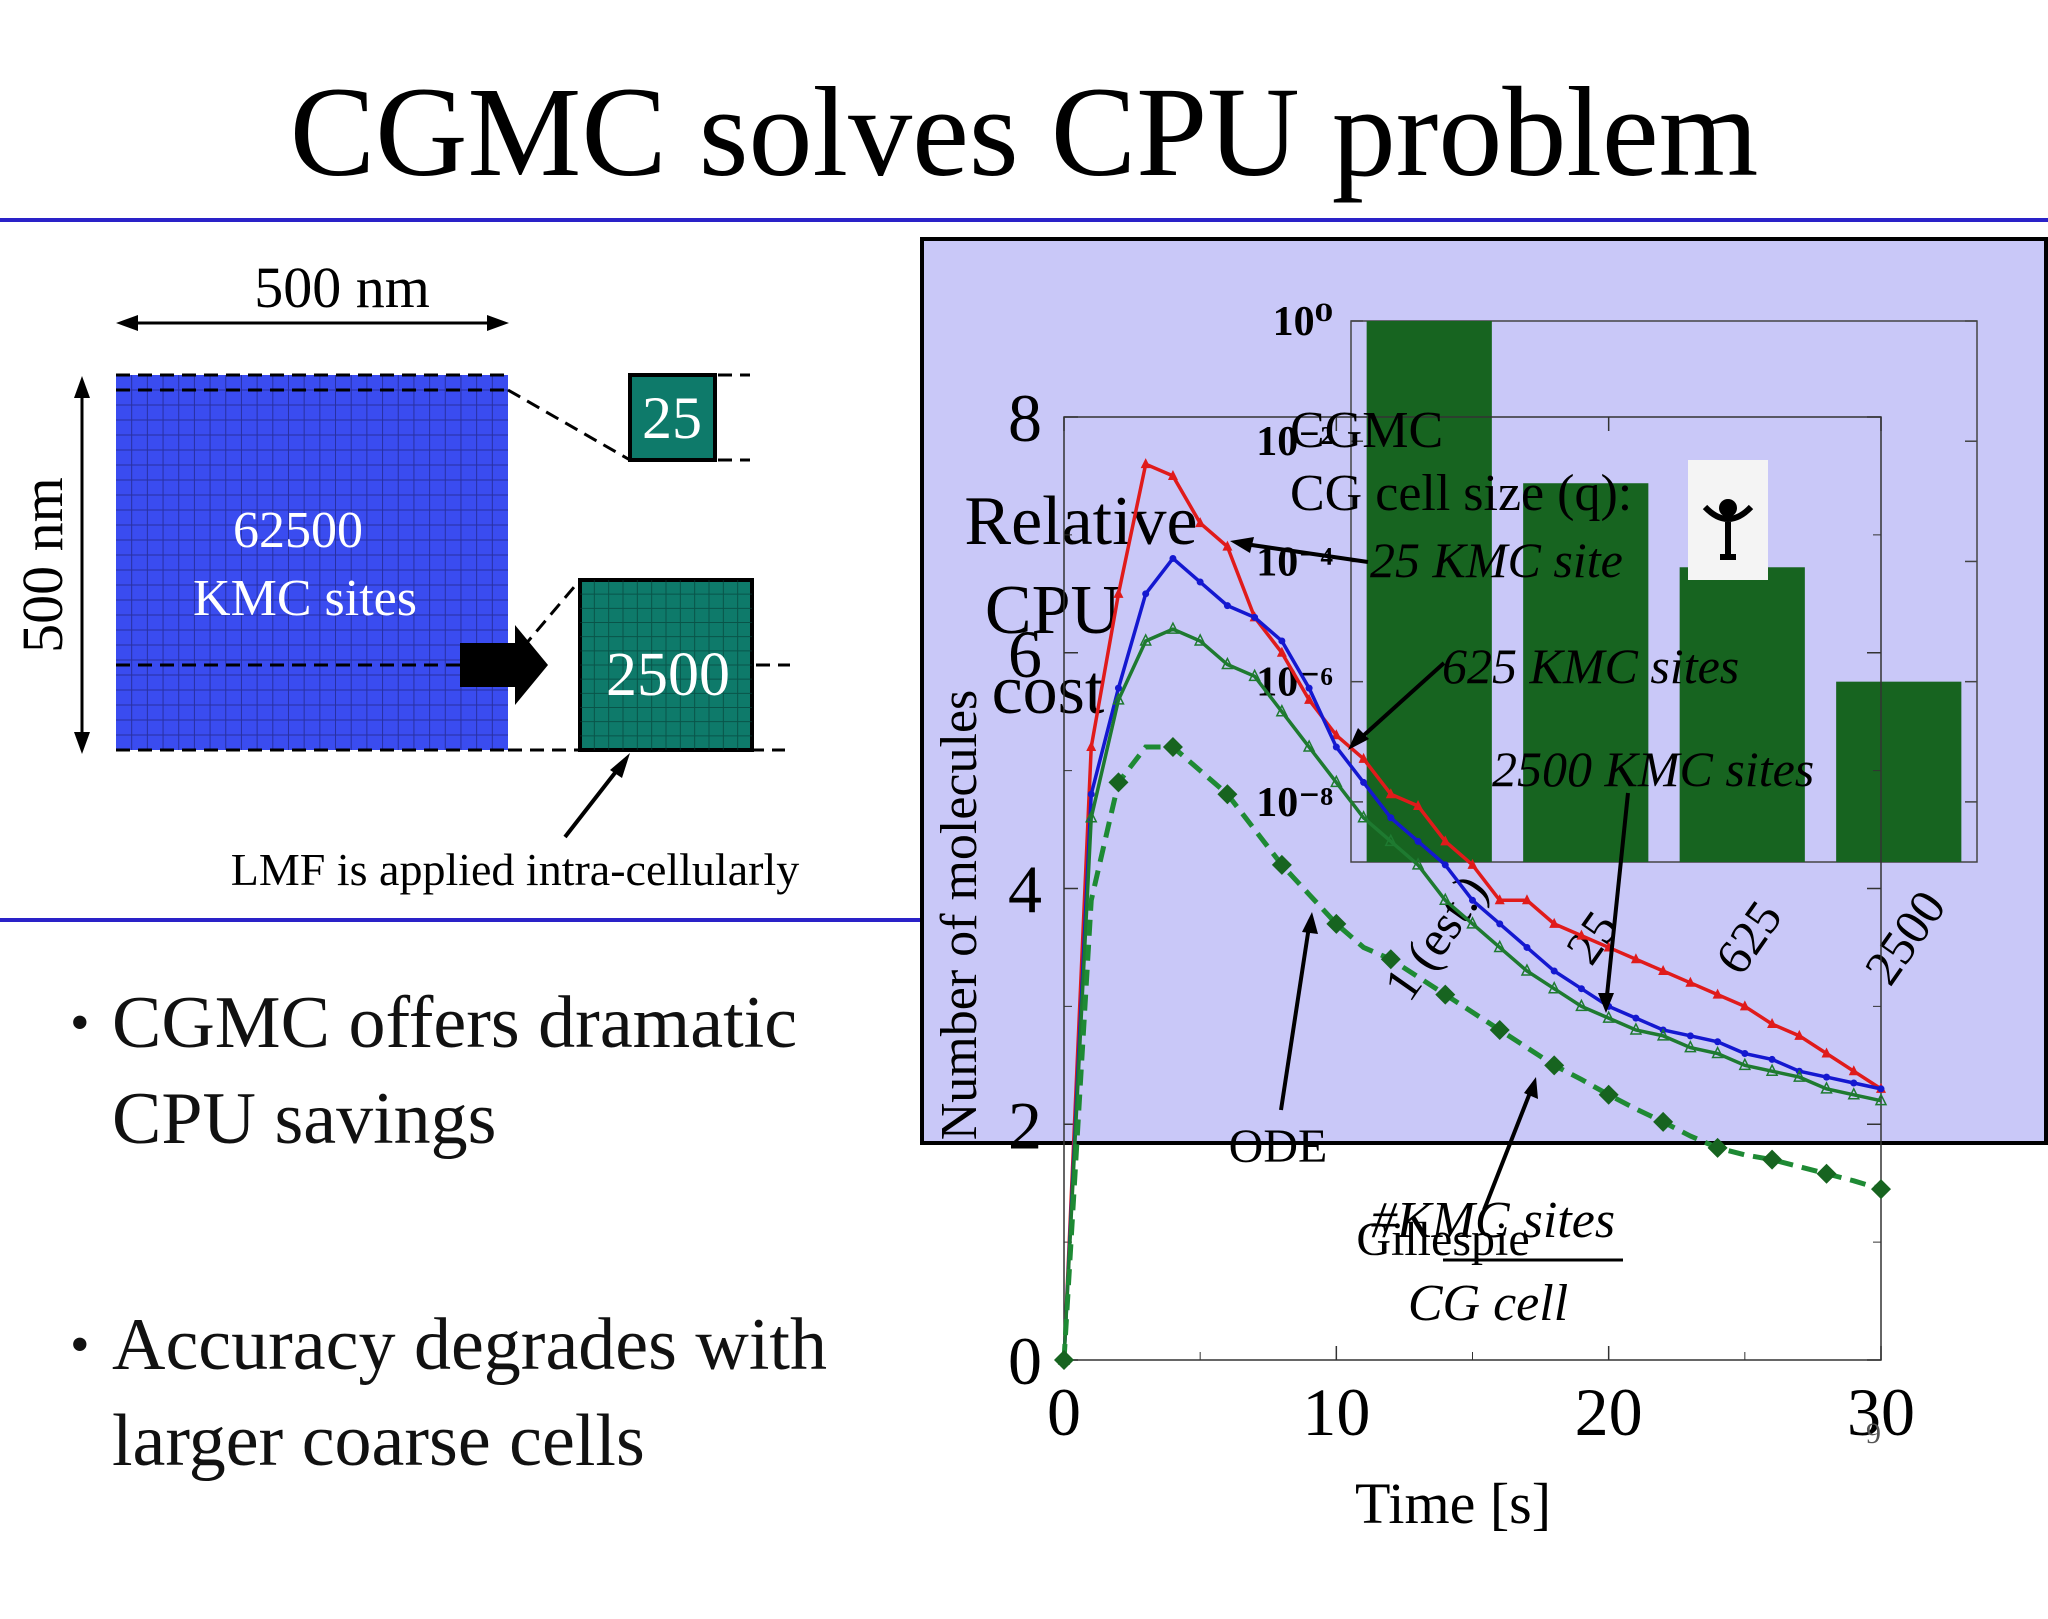 The width and height of the screenshot is (2048, 1619). What do you see at coordinates (1496, 560) in the screenshot?
I see `legend-item-25: 25 KMC site` at bounding box center [1496, 560].